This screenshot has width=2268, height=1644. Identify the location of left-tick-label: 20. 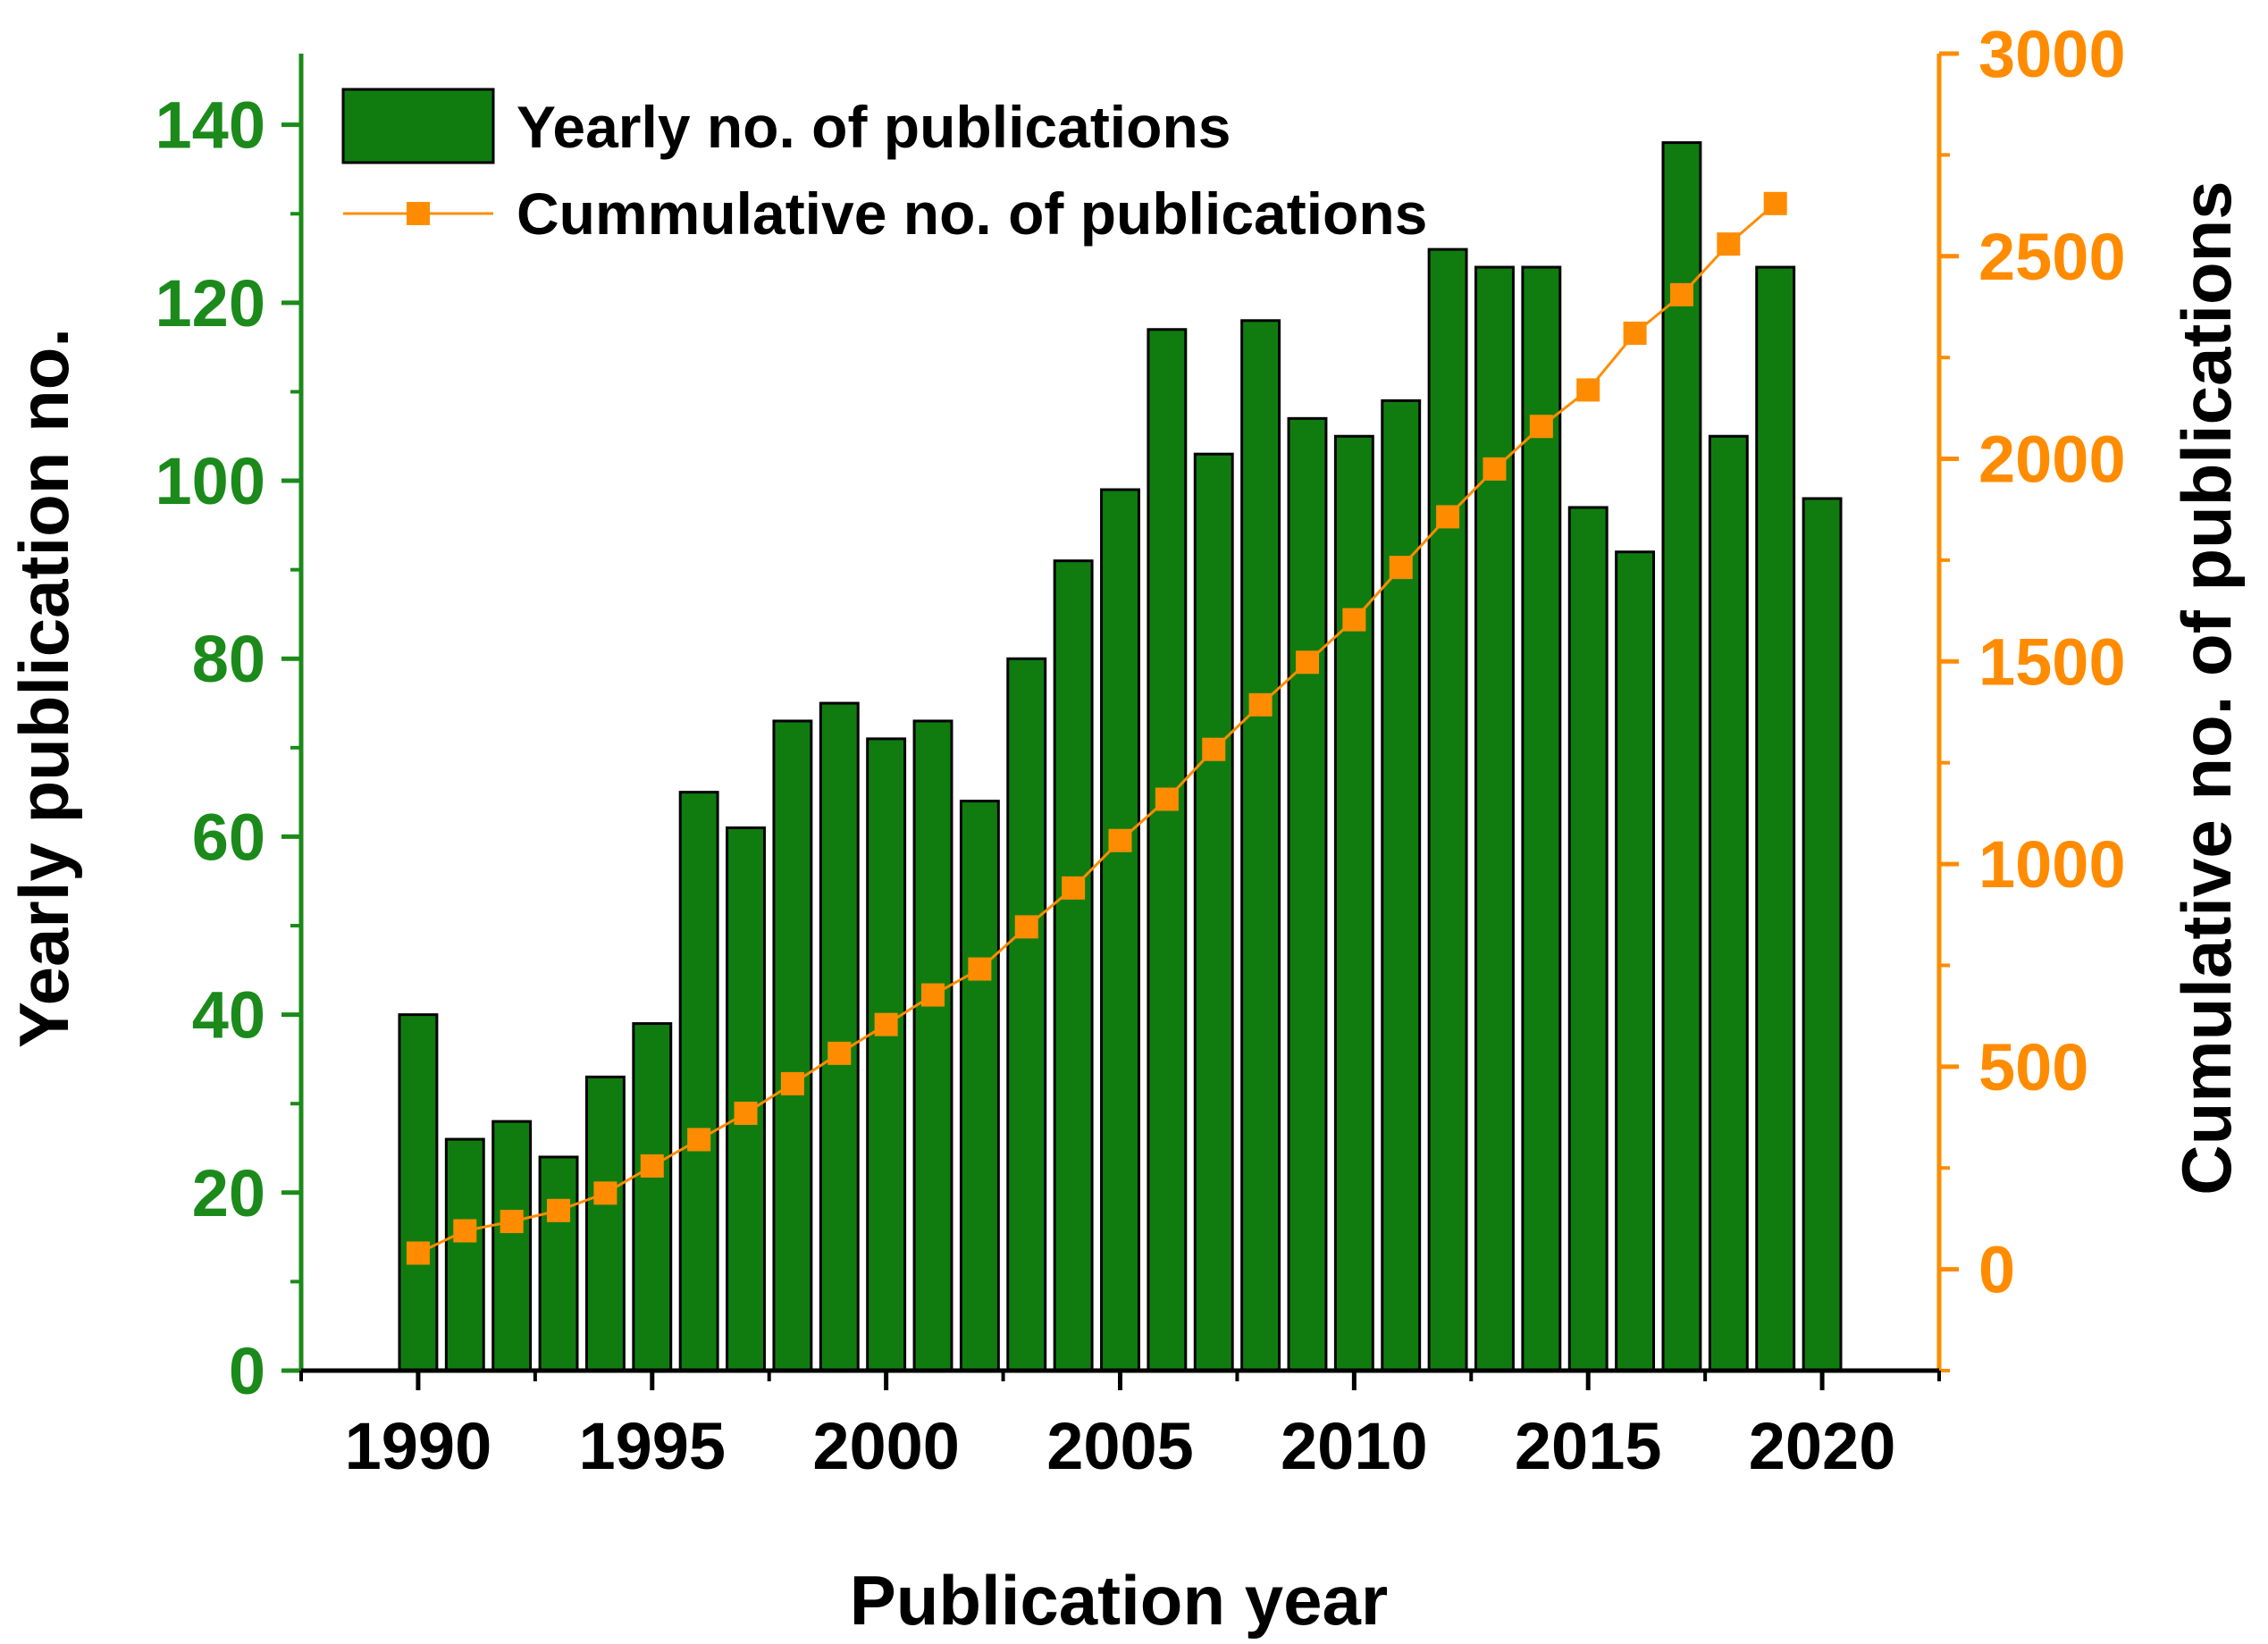
(228, 1193).